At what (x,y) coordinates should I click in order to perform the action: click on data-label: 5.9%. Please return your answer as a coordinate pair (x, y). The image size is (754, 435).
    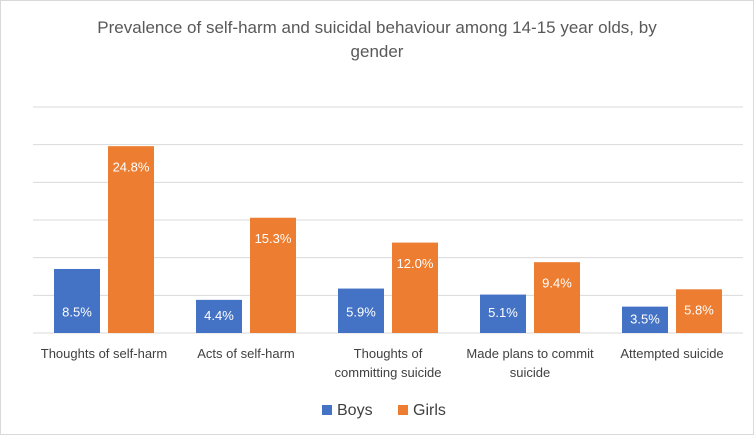
    Looking at the image, I should click on (361, 311).